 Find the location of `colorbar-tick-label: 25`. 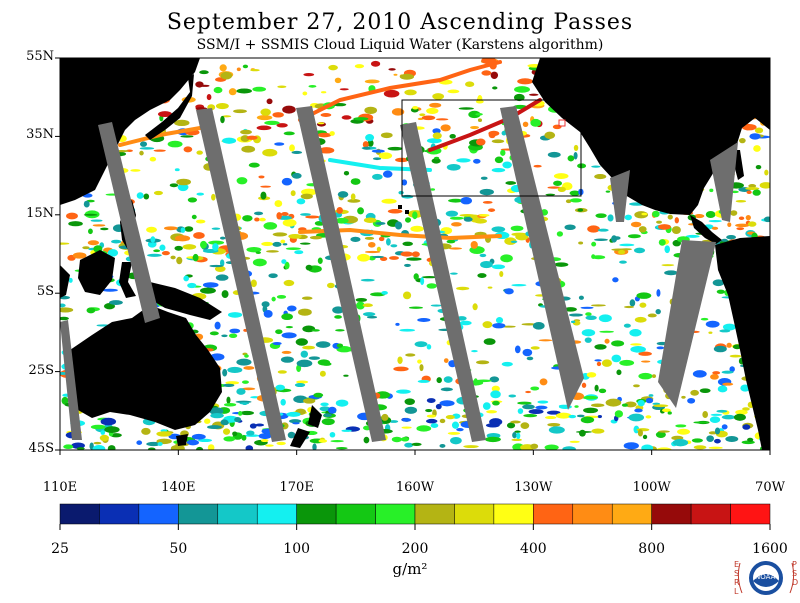

colorbar-tick-label: 25 is located at coordinates (60, 549).